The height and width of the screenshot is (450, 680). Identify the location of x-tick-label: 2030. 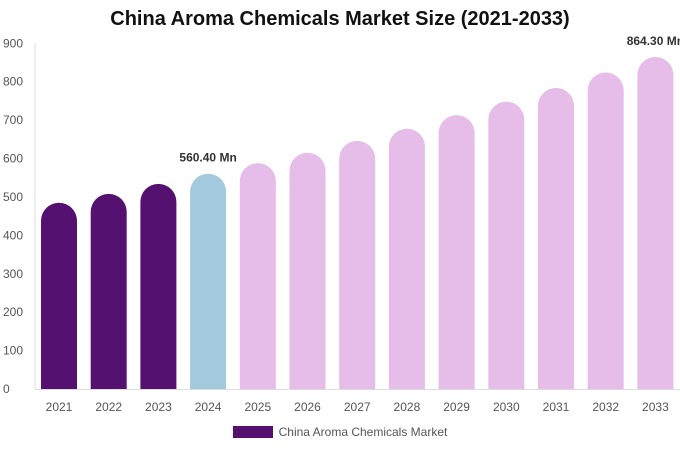
(506, 407).